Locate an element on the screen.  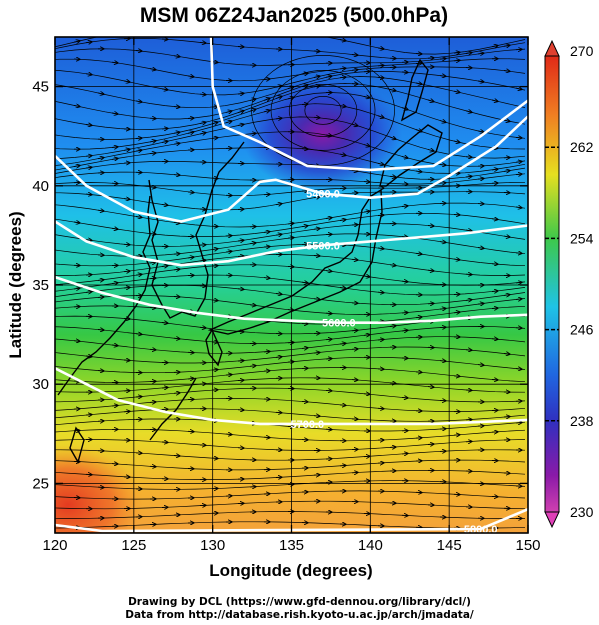
coastline-mainland is located at coordinates (104, 295).